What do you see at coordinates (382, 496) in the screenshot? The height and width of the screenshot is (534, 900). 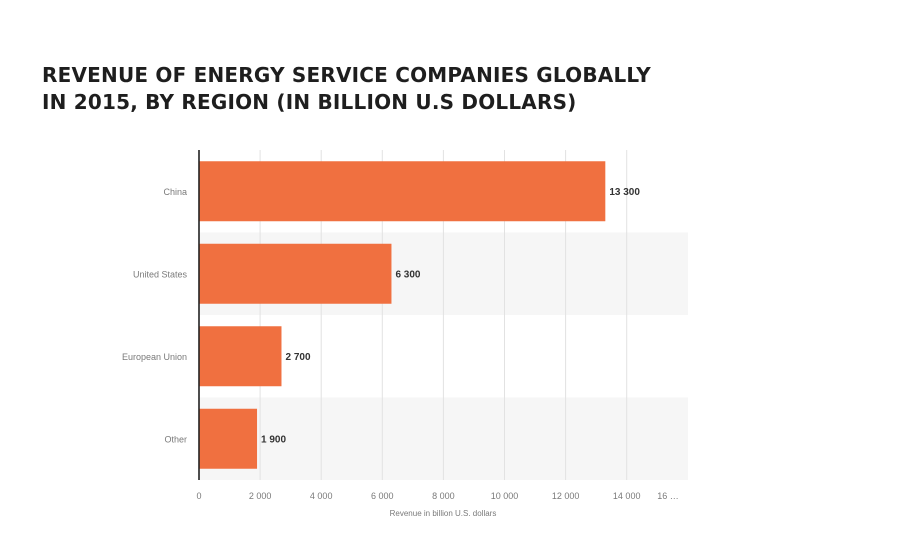 I see `x-tick-label: 6 000` at bounding box center [382, 496].